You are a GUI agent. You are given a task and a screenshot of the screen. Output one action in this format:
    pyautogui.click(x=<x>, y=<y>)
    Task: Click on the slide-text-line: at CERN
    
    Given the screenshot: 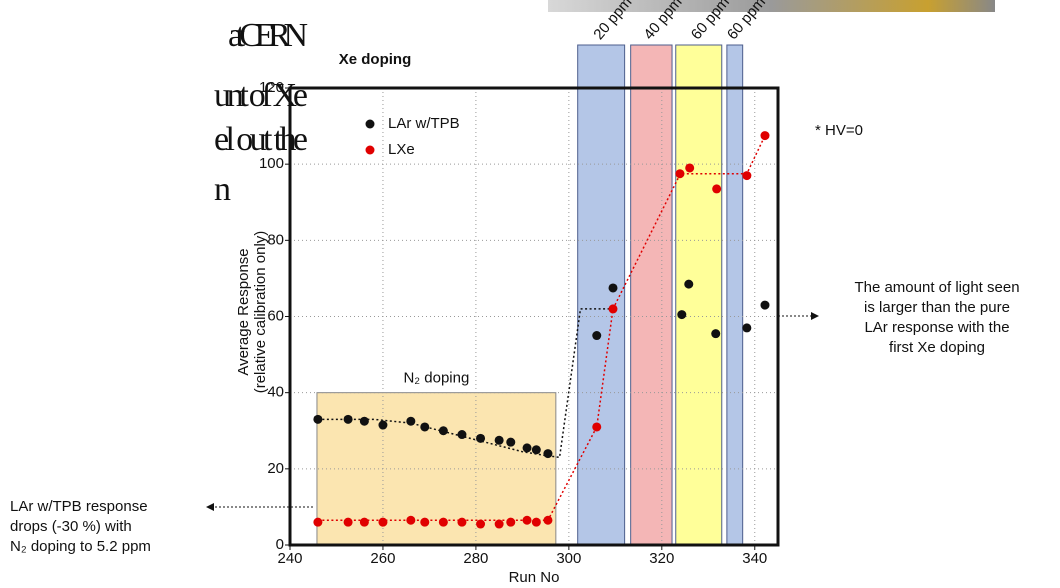 What is the action you would take?
    pyautogui.click(x=268, y=35)
    